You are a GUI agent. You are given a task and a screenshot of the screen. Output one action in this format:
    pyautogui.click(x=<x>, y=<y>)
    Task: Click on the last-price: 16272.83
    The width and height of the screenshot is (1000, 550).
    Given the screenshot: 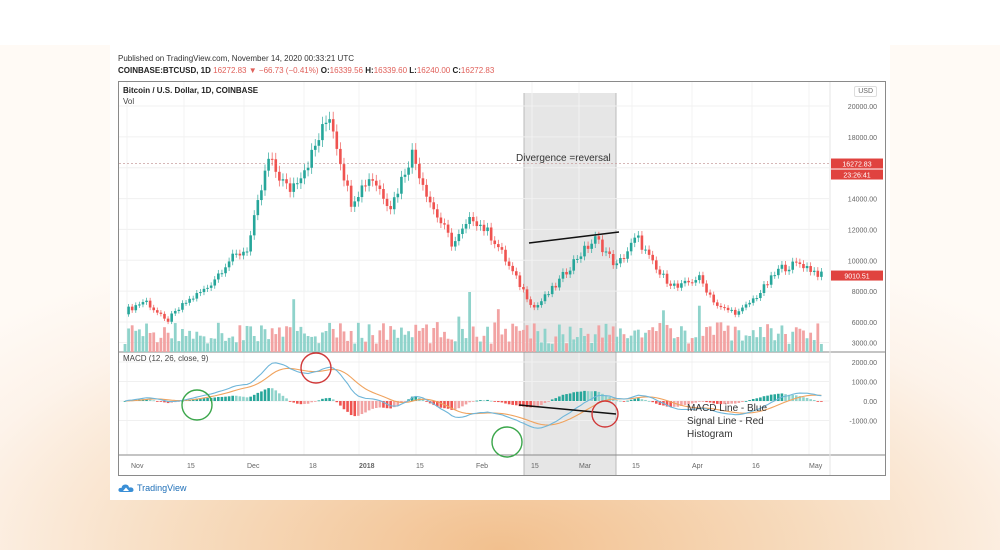 What is the action you would take?
    pyautogui.click(x=230, y=70)
    